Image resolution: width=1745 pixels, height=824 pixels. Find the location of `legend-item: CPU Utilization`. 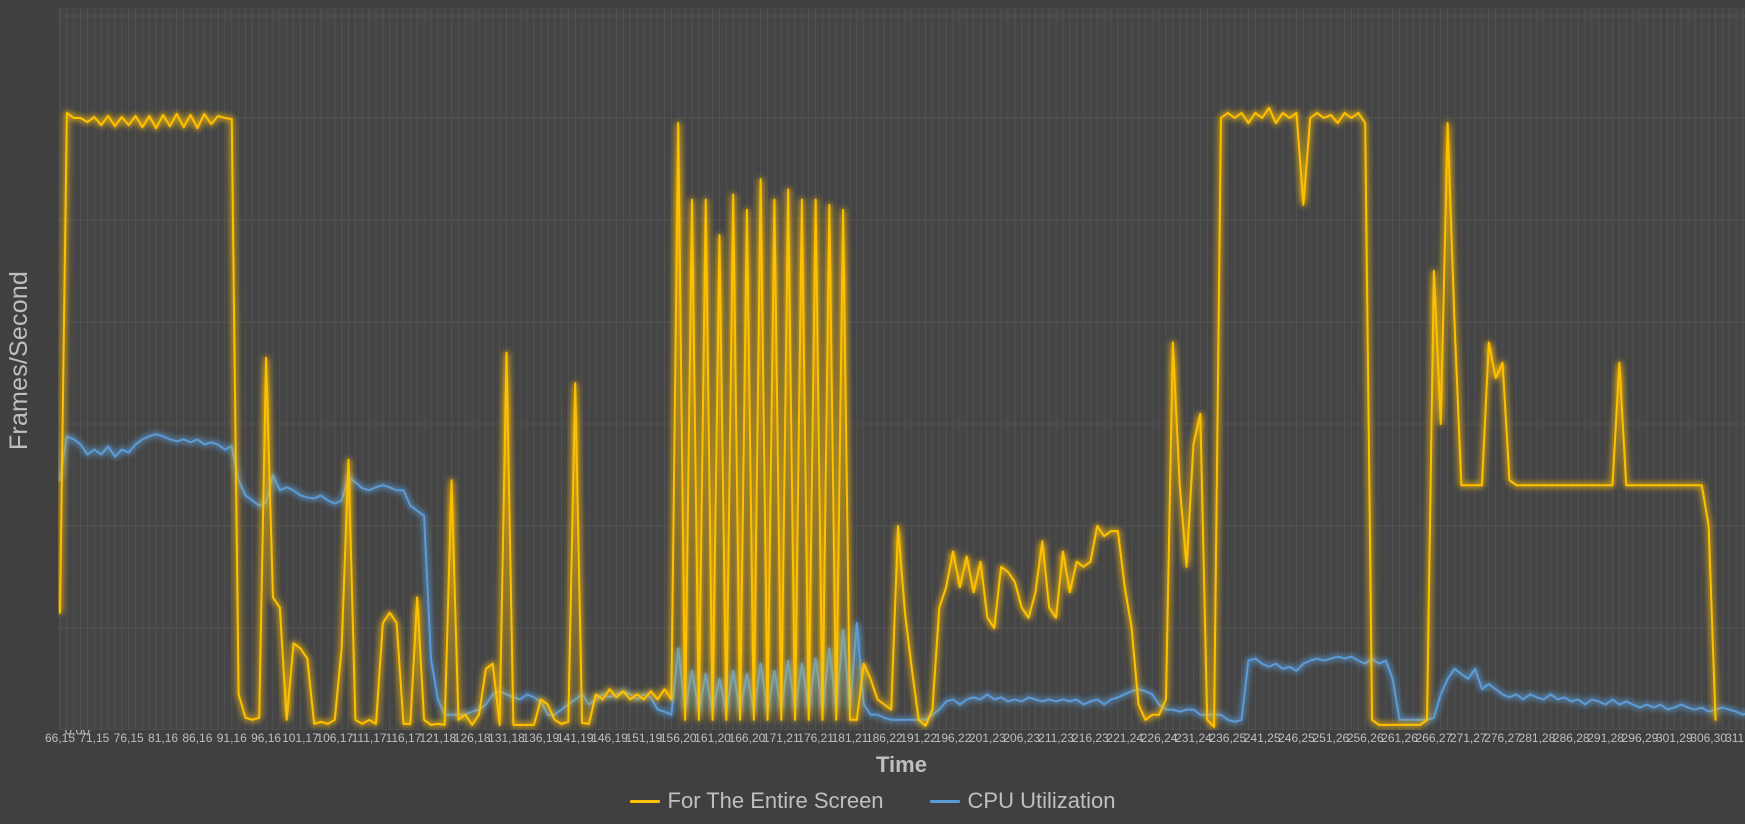

legend-item: CPU Utilization is located at coordinates (1022, 801).